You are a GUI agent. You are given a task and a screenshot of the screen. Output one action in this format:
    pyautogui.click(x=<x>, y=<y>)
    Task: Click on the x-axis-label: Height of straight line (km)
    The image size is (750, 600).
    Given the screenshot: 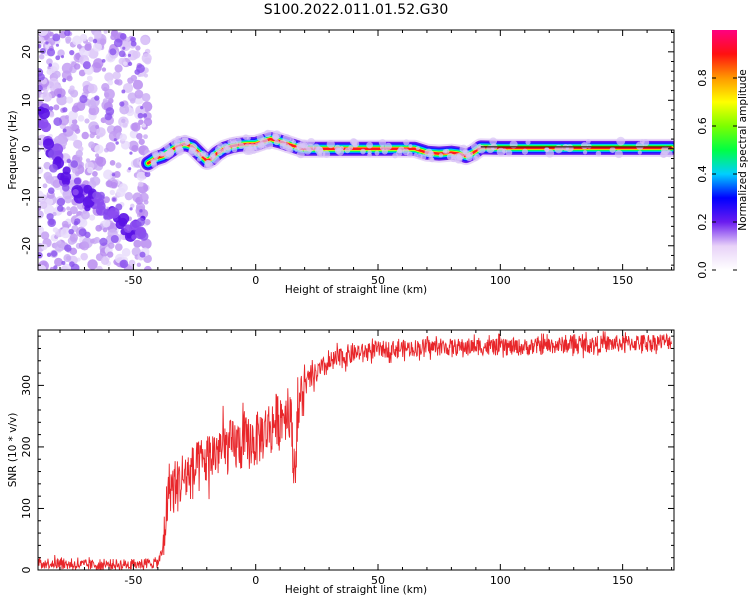 What is the action you would take?
    pyautogui.click(x=356, y=590)
    